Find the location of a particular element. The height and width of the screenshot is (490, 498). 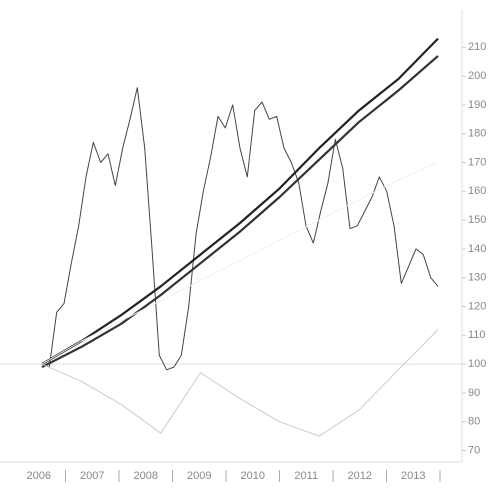

y-tick-label: 110 is located at coordinates (477, 335).